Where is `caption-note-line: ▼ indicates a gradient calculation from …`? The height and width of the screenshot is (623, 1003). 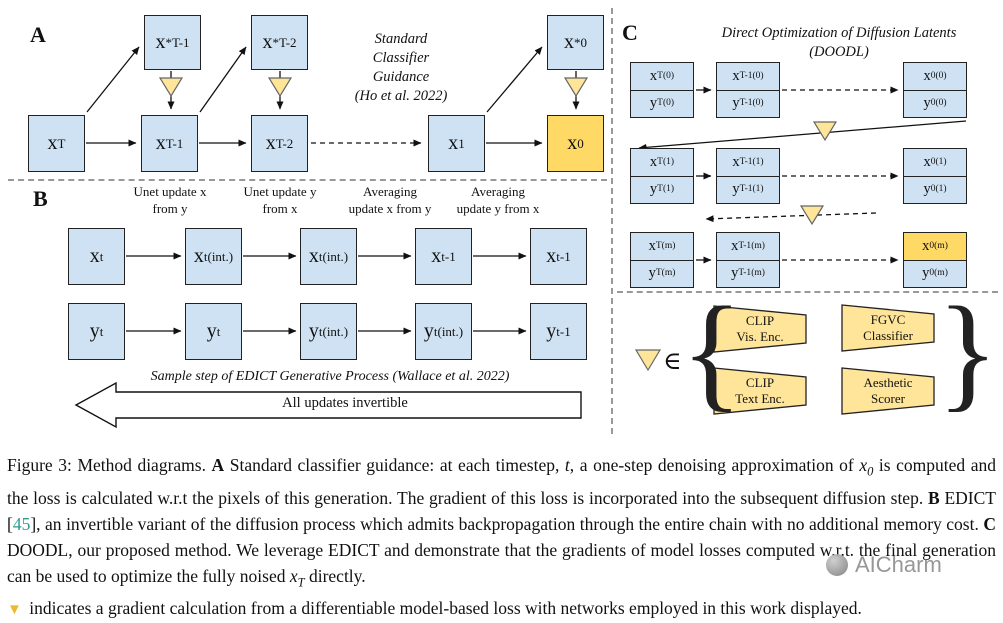
caption-note-line: ▼ indicates a gradient calculation from … is located at coordinates (501, 609).